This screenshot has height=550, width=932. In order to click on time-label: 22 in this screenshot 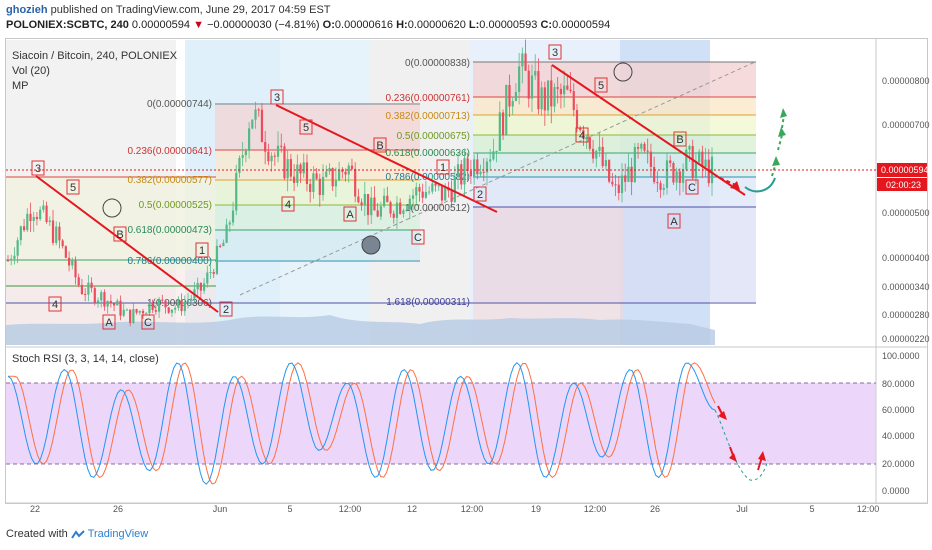, I will do `click(35, 509)`.